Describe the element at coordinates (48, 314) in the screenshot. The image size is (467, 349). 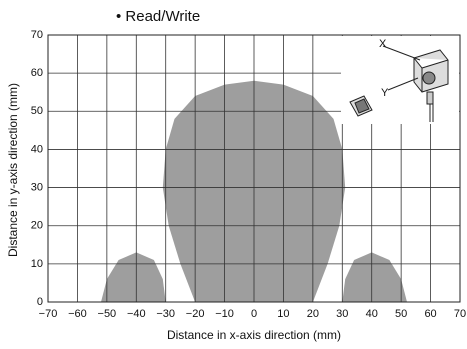
I see `x-tick-label: −70` at that location.